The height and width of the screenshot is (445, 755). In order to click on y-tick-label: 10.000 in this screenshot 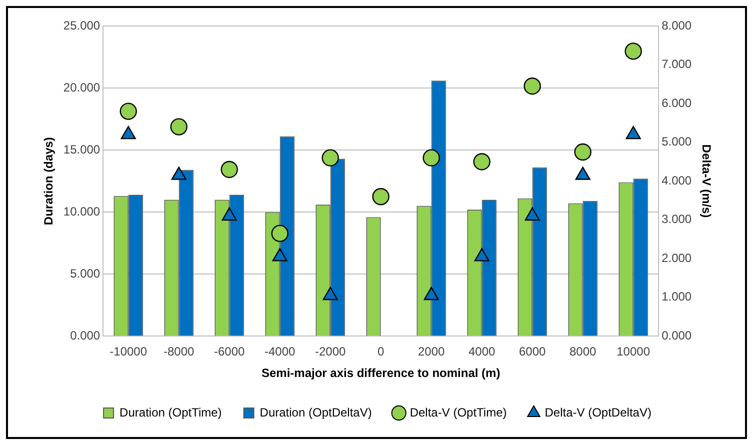, I will do `click(81, 211)`.